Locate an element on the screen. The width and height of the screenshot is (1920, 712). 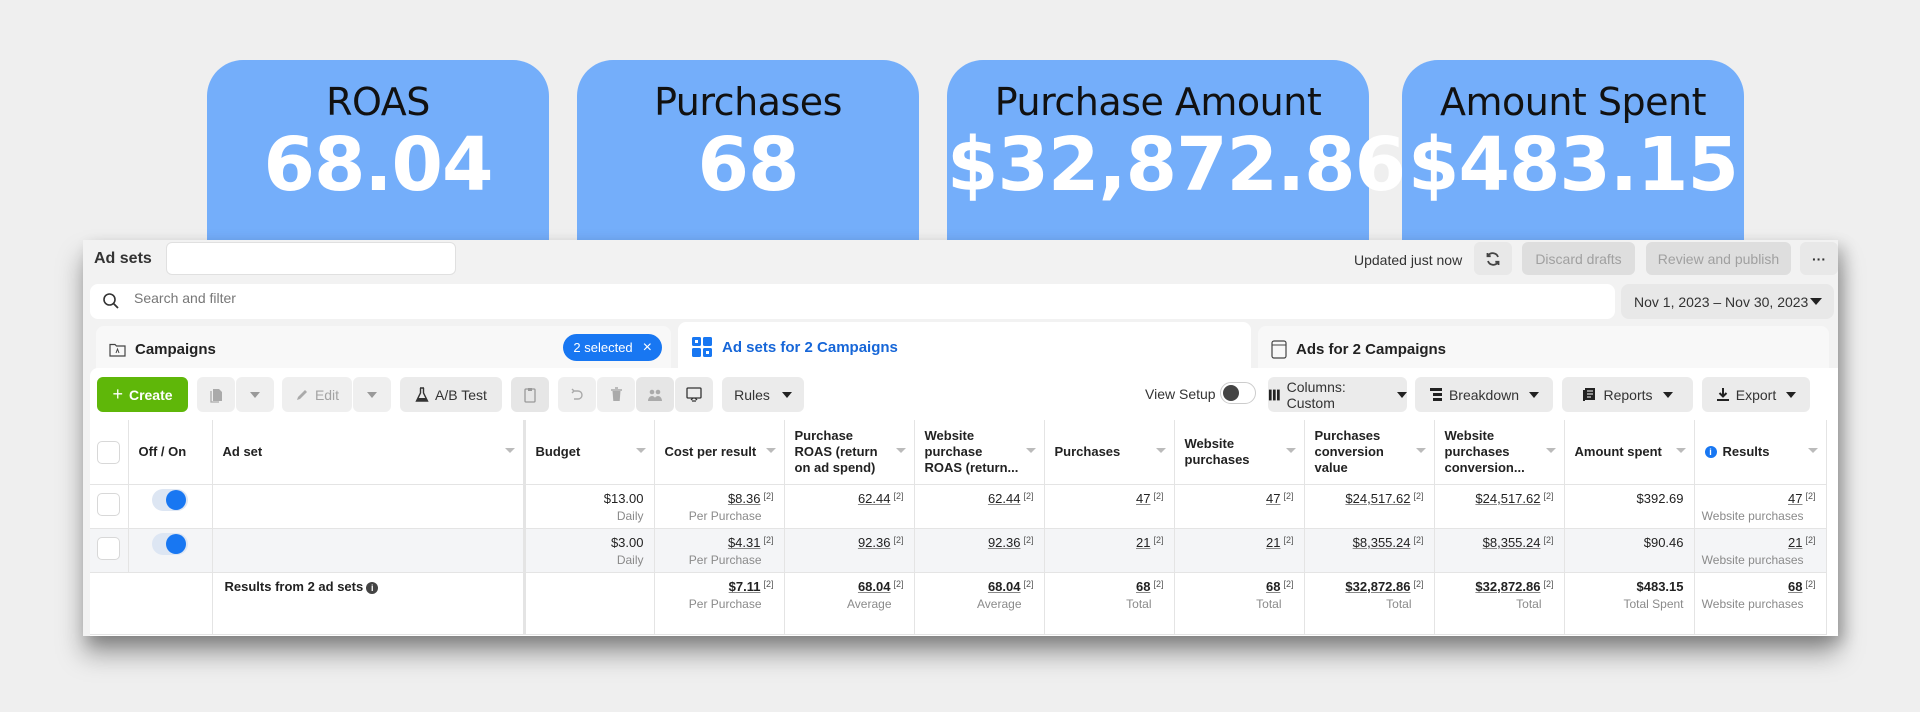
tab-ads: Ads for 2 Campaigns is located at coordinates (1543, 349).